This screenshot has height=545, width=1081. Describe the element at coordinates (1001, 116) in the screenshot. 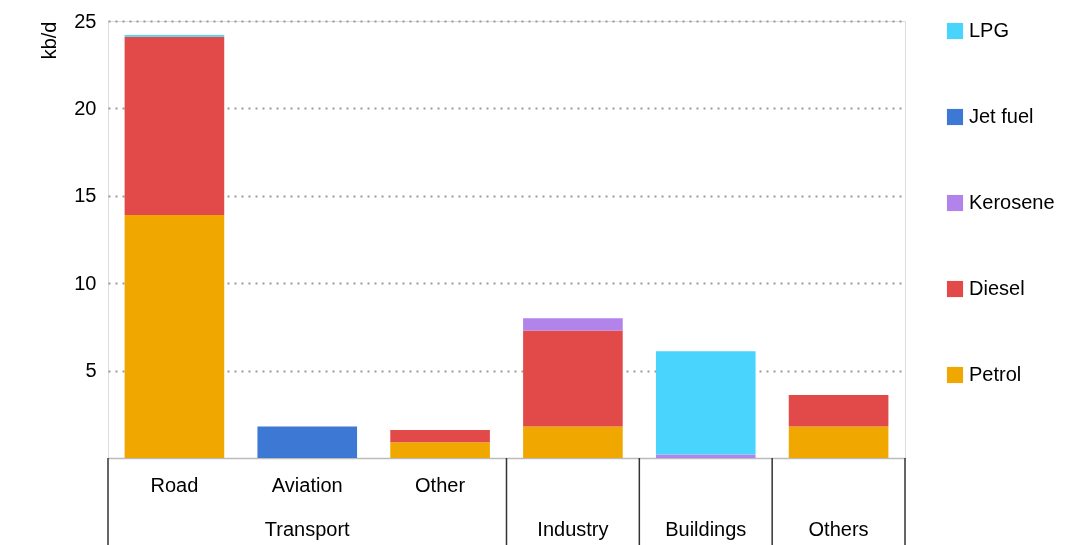

I see `legend-label: Jet fuel` at that location.